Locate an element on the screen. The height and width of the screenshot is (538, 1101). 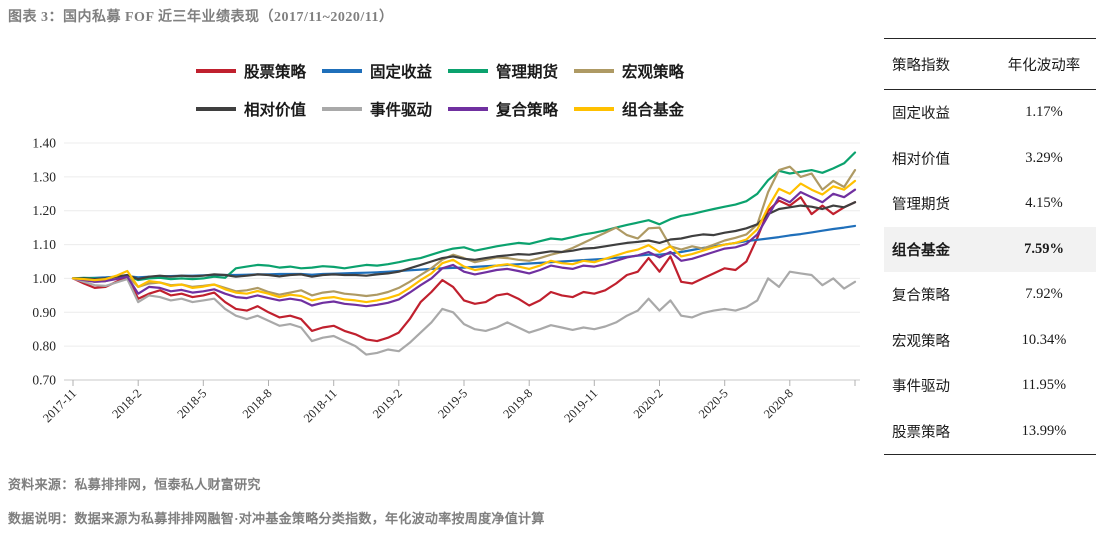
y-axis-label: 0.80 is located at coordinates (44, 346).